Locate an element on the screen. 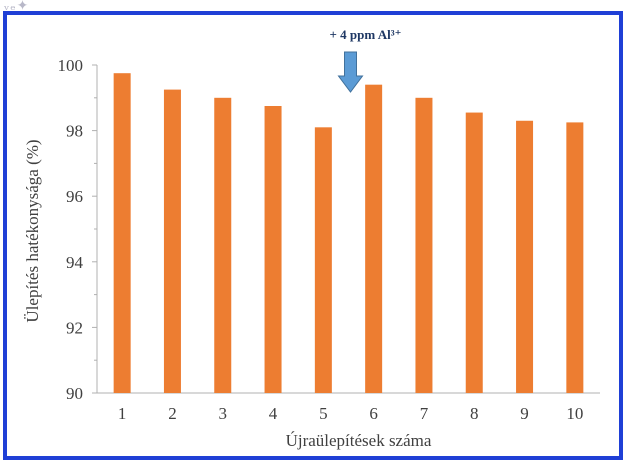  x-tick-label: 6 is located at coordinates (373, 413).